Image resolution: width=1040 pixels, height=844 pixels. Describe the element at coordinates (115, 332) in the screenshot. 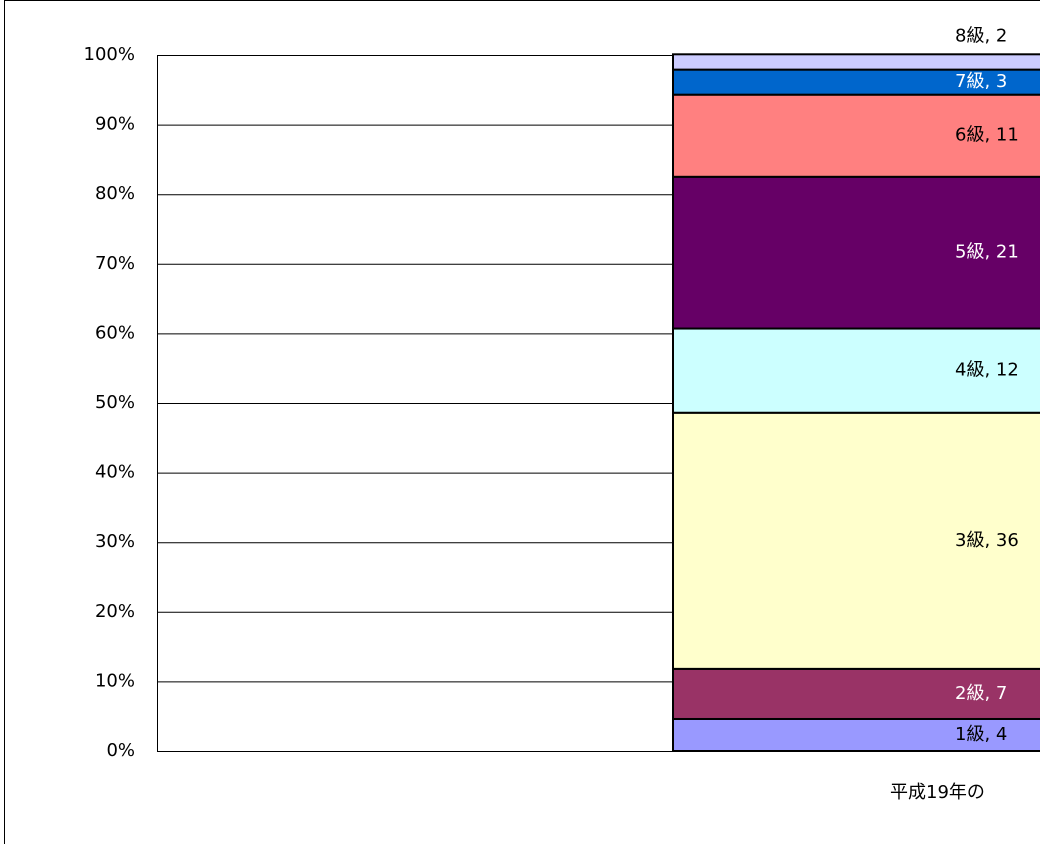

I see `y-tick-label: 60%` at that location.